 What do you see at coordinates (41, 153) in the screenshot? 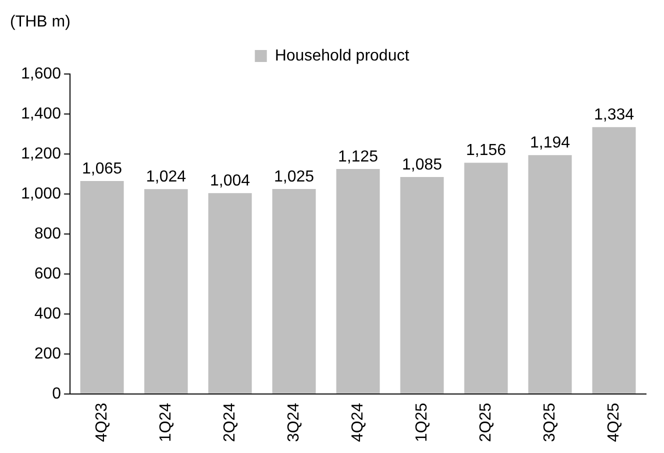
I see `y-tick-label: 1,200` at bounding box center [41, 153].